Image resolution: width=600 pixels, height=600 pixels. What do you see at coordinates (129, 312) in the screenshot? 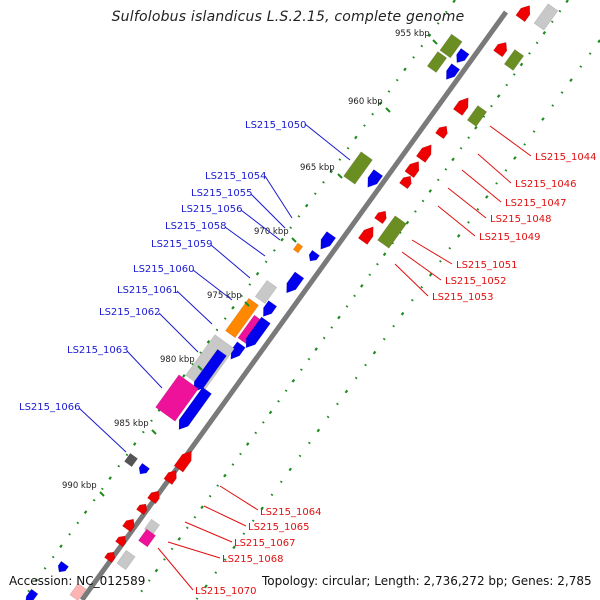
I see `forward-gene-label: LS215_1062` at bounding box center [129, 312].